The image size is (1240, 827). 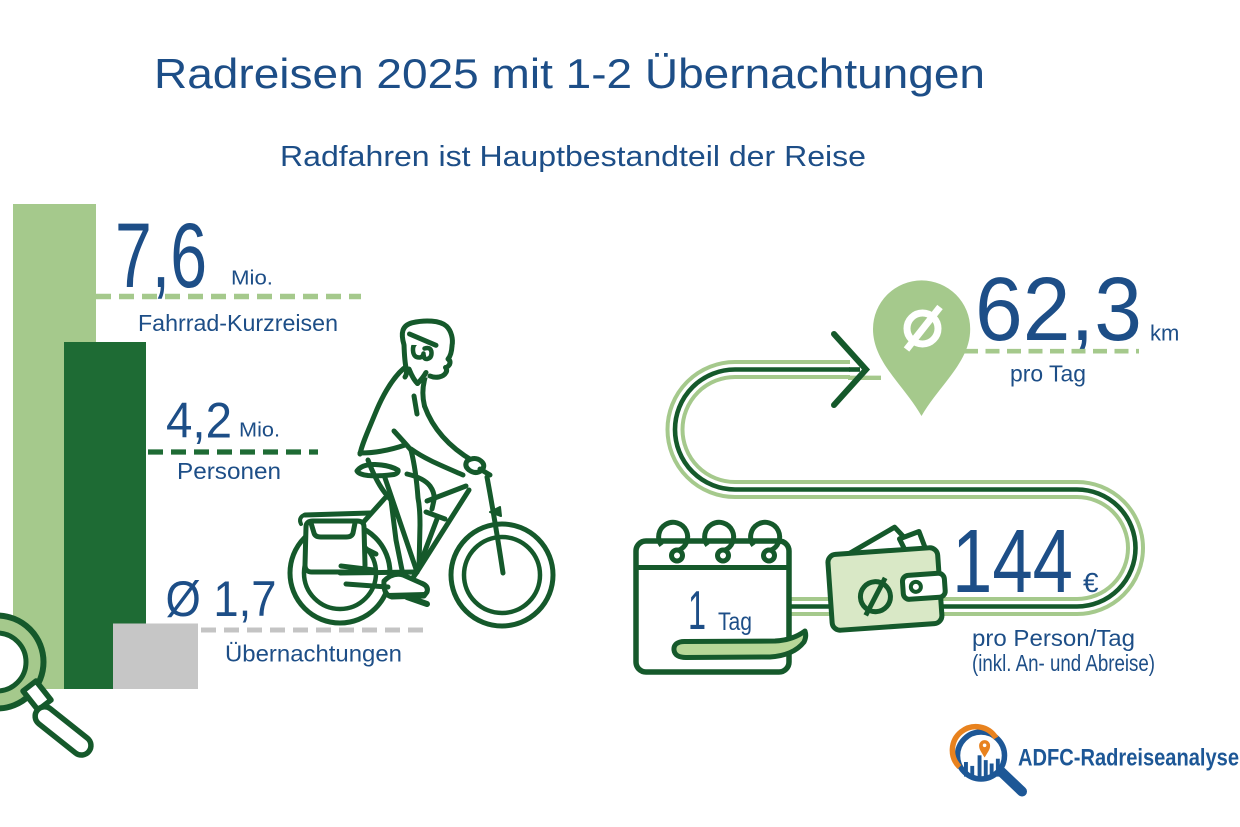 I want to click on svg-text:Radreisen 2025 mit 1-2 Übernac: Radreisen 2025 mit 1-2 Übernachtungen, so click(x=569, y=73).